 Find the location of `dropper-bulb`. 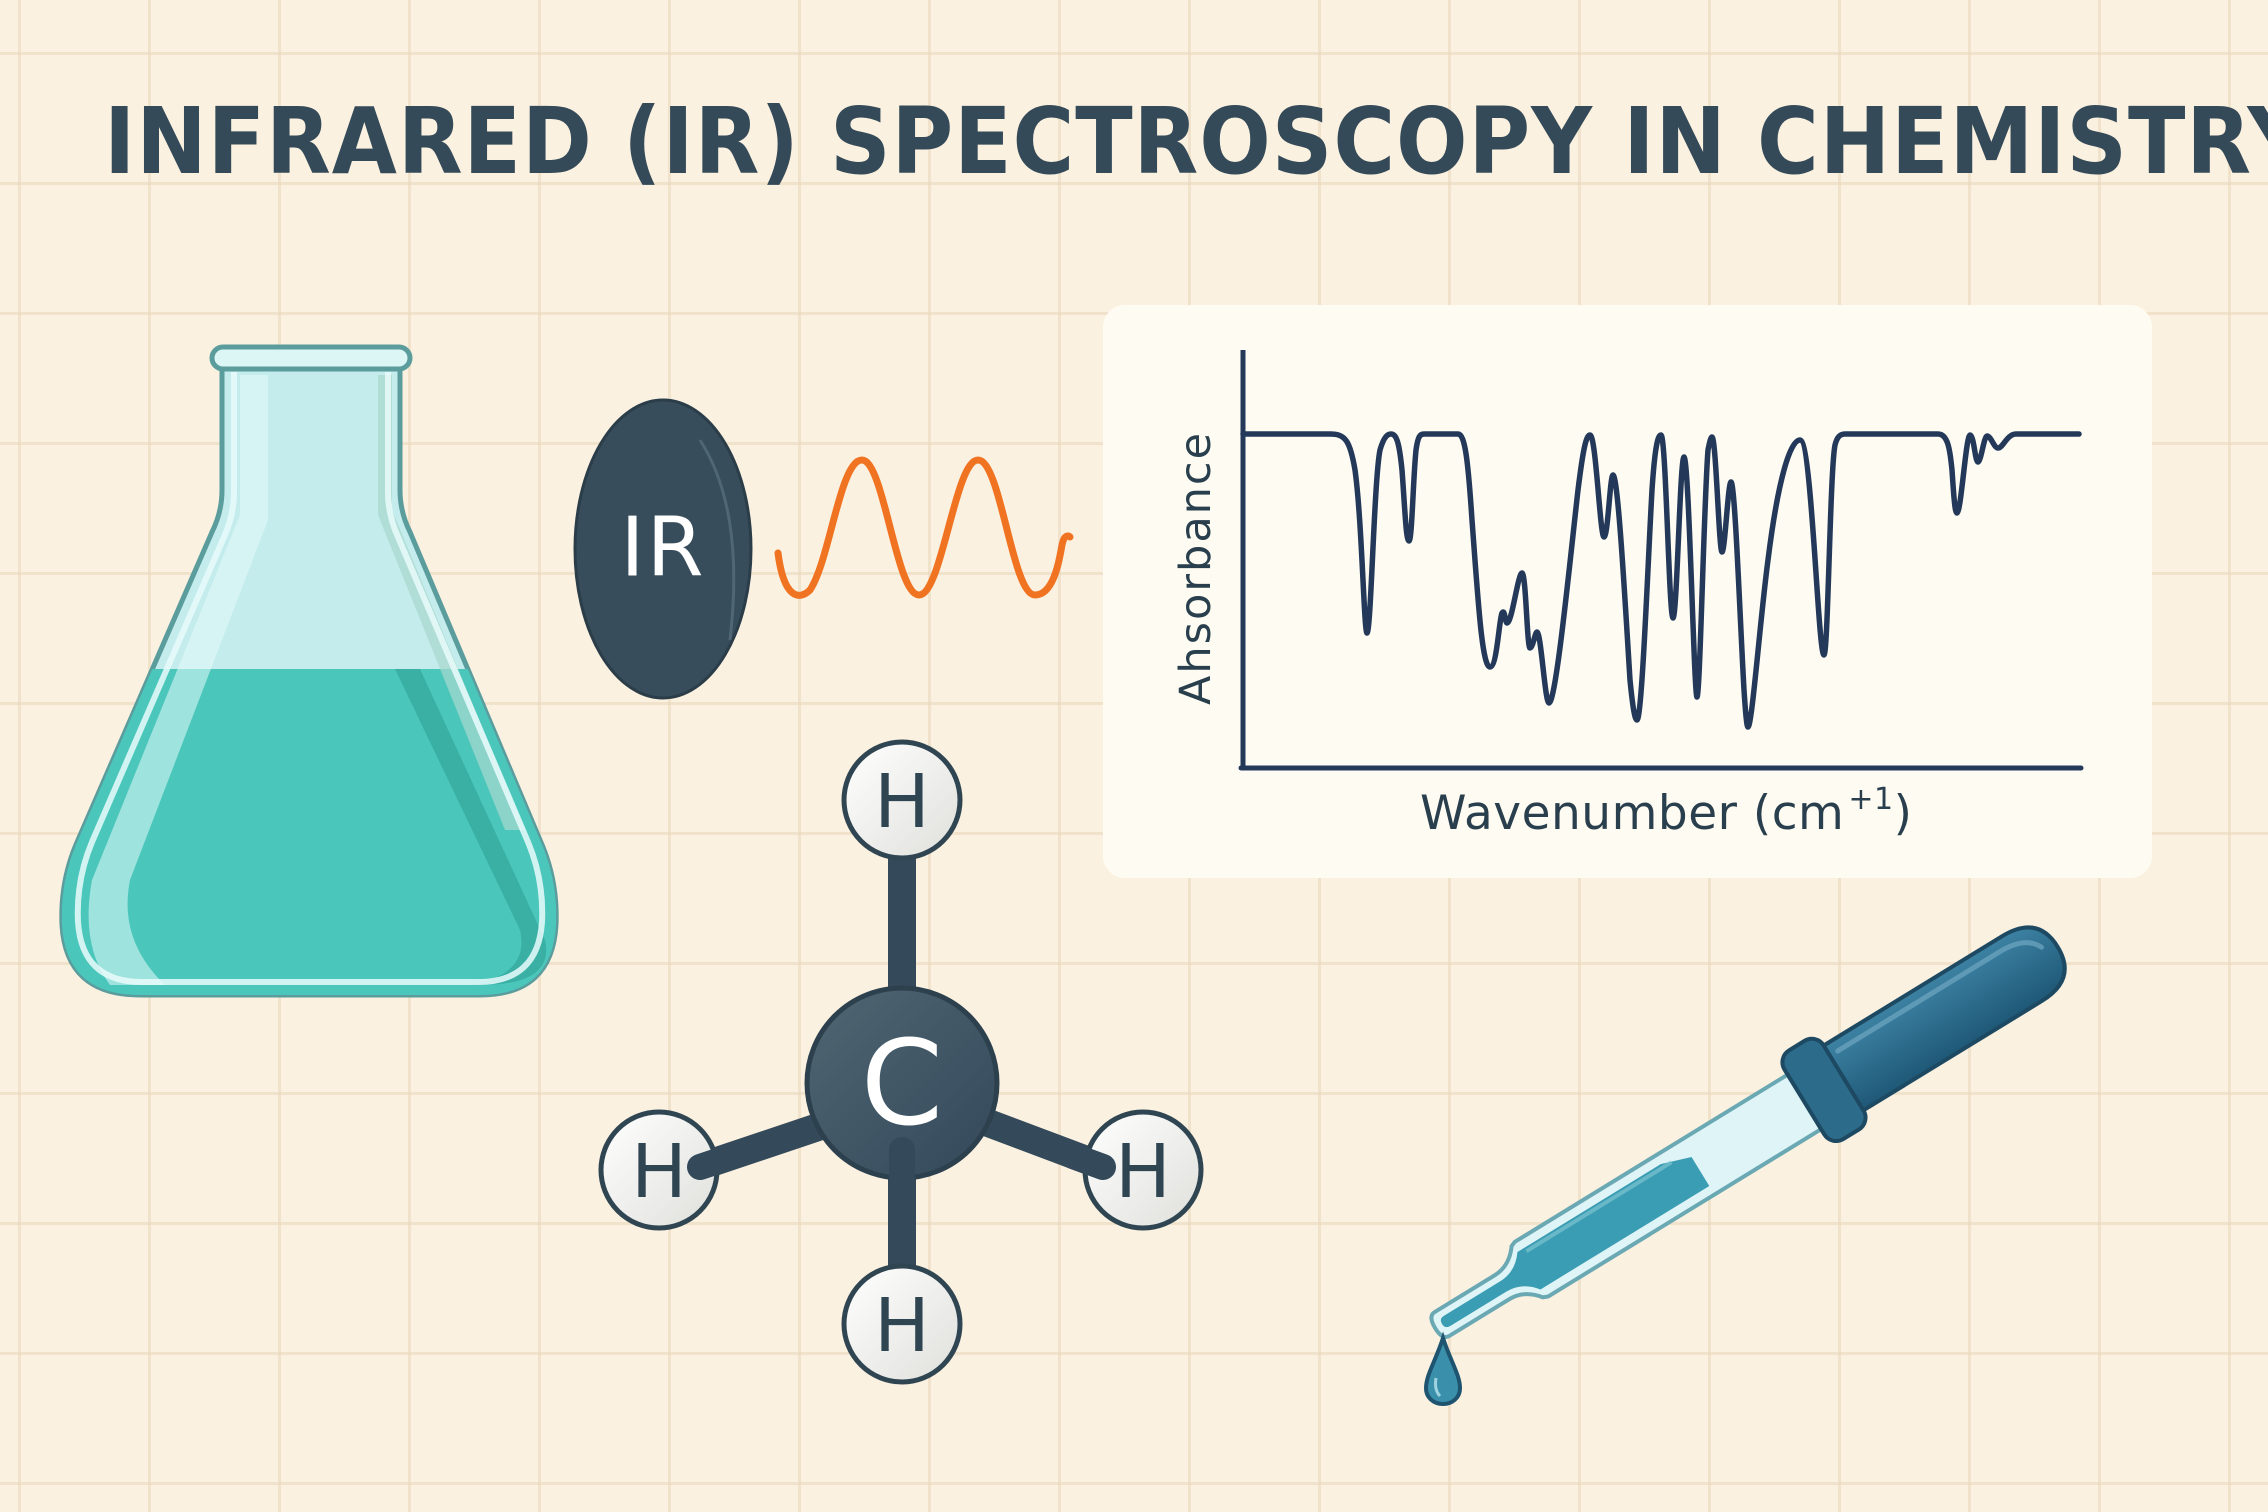

dropper-bulb is located at coordinates (1943, 1019).